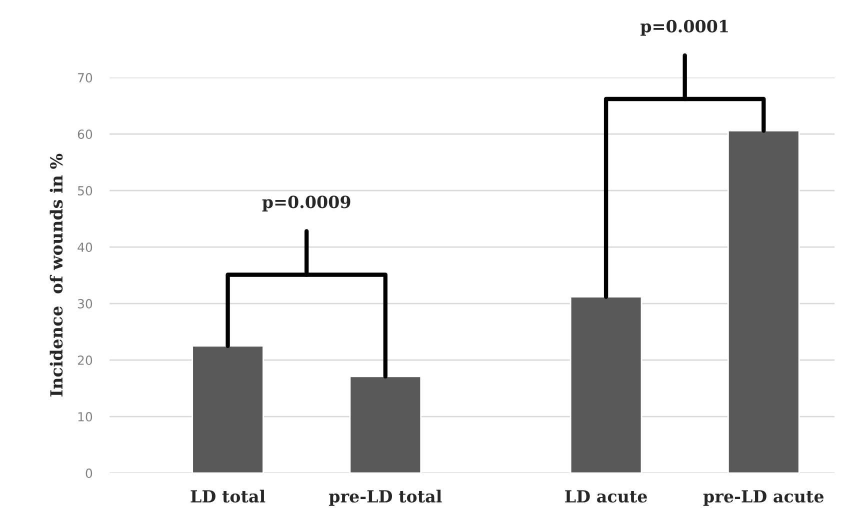  Describe the element at coordinates (228, 496) in the screenshot. I see `x-tick-label: LD total` at that location.